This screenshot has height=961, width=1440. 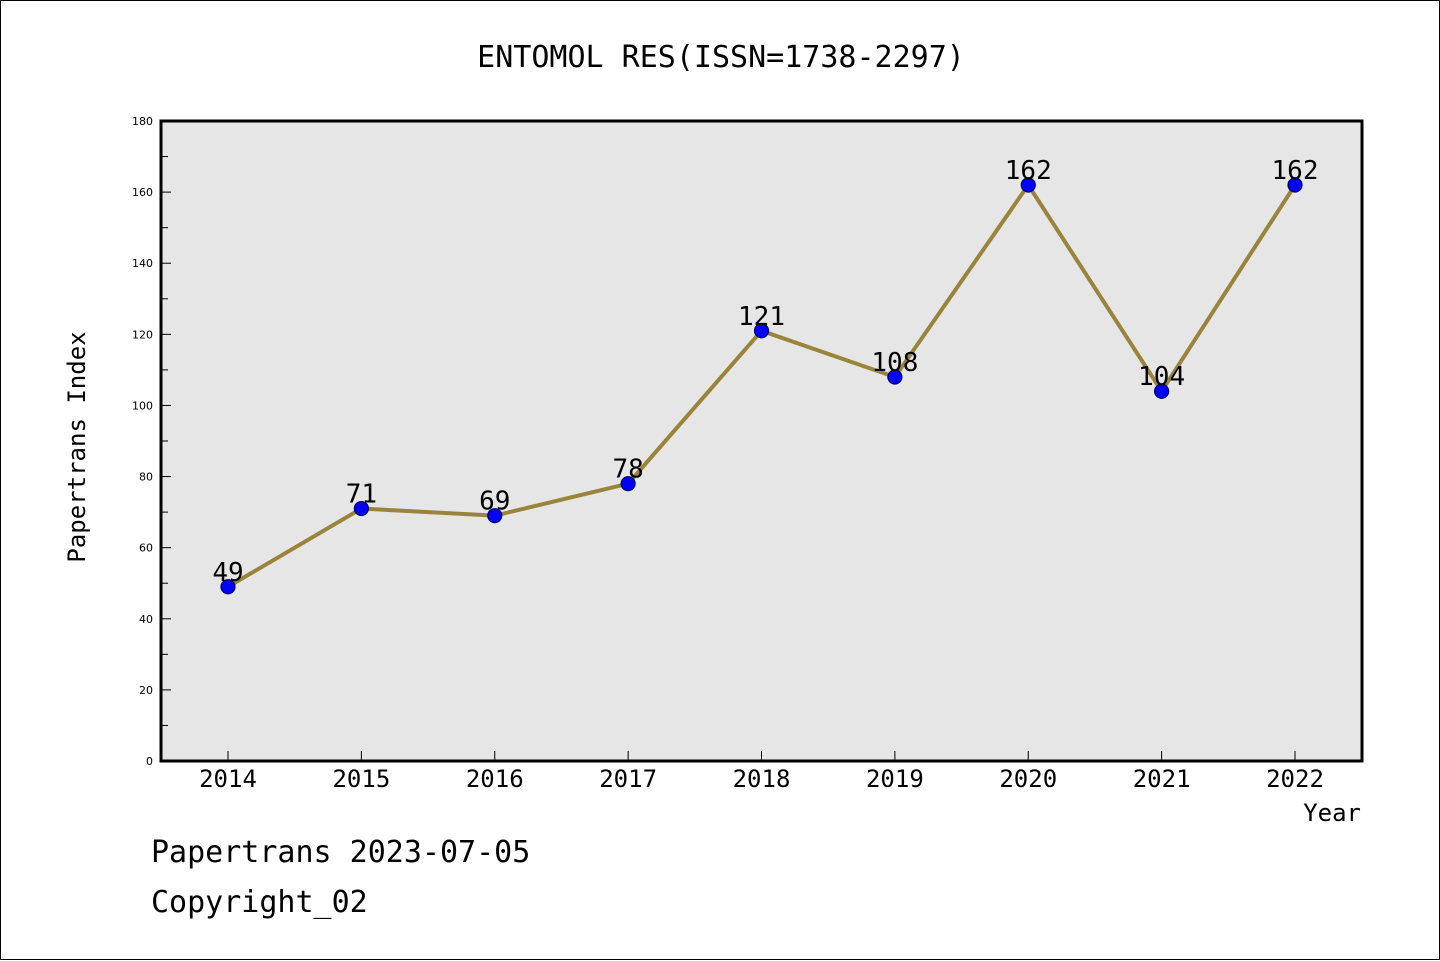 What do you see at coordinates (761, 317) in the screenshot?
I see `data-label: 121` at bounding box center [761, 317].